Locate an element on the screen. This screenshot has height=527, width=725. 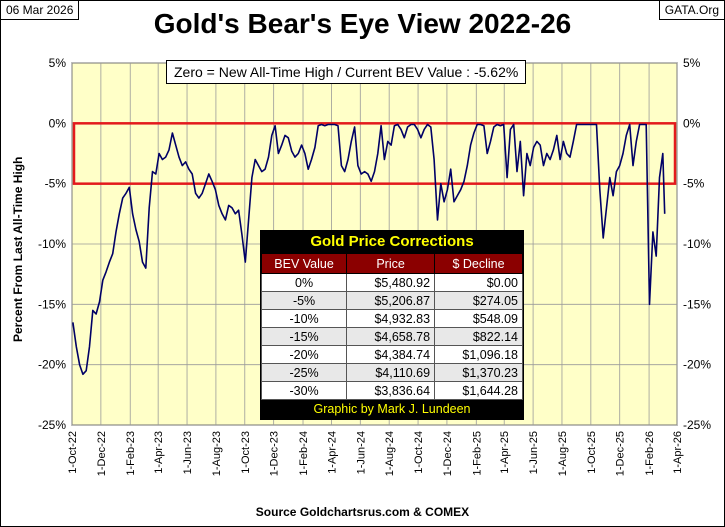
y-tick-right: 5% is located at coordinates (692, 63).